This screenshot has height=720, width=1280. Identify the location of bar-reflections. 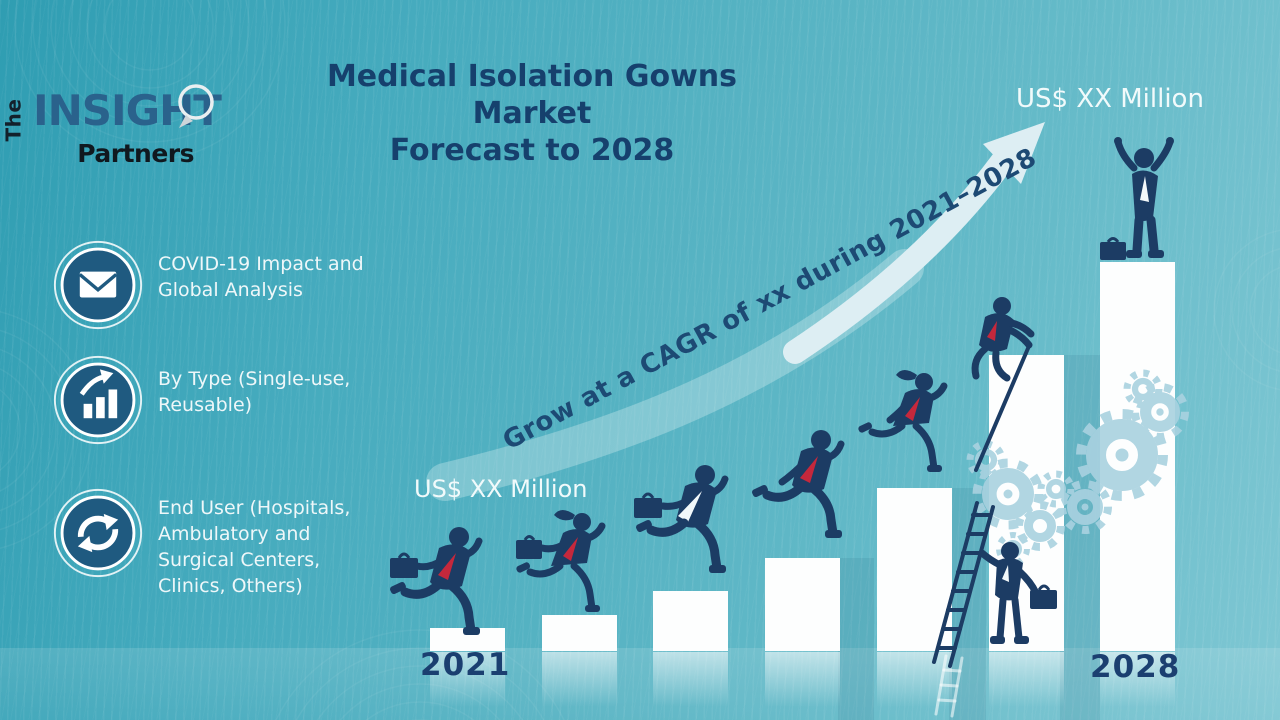
(802, 679).